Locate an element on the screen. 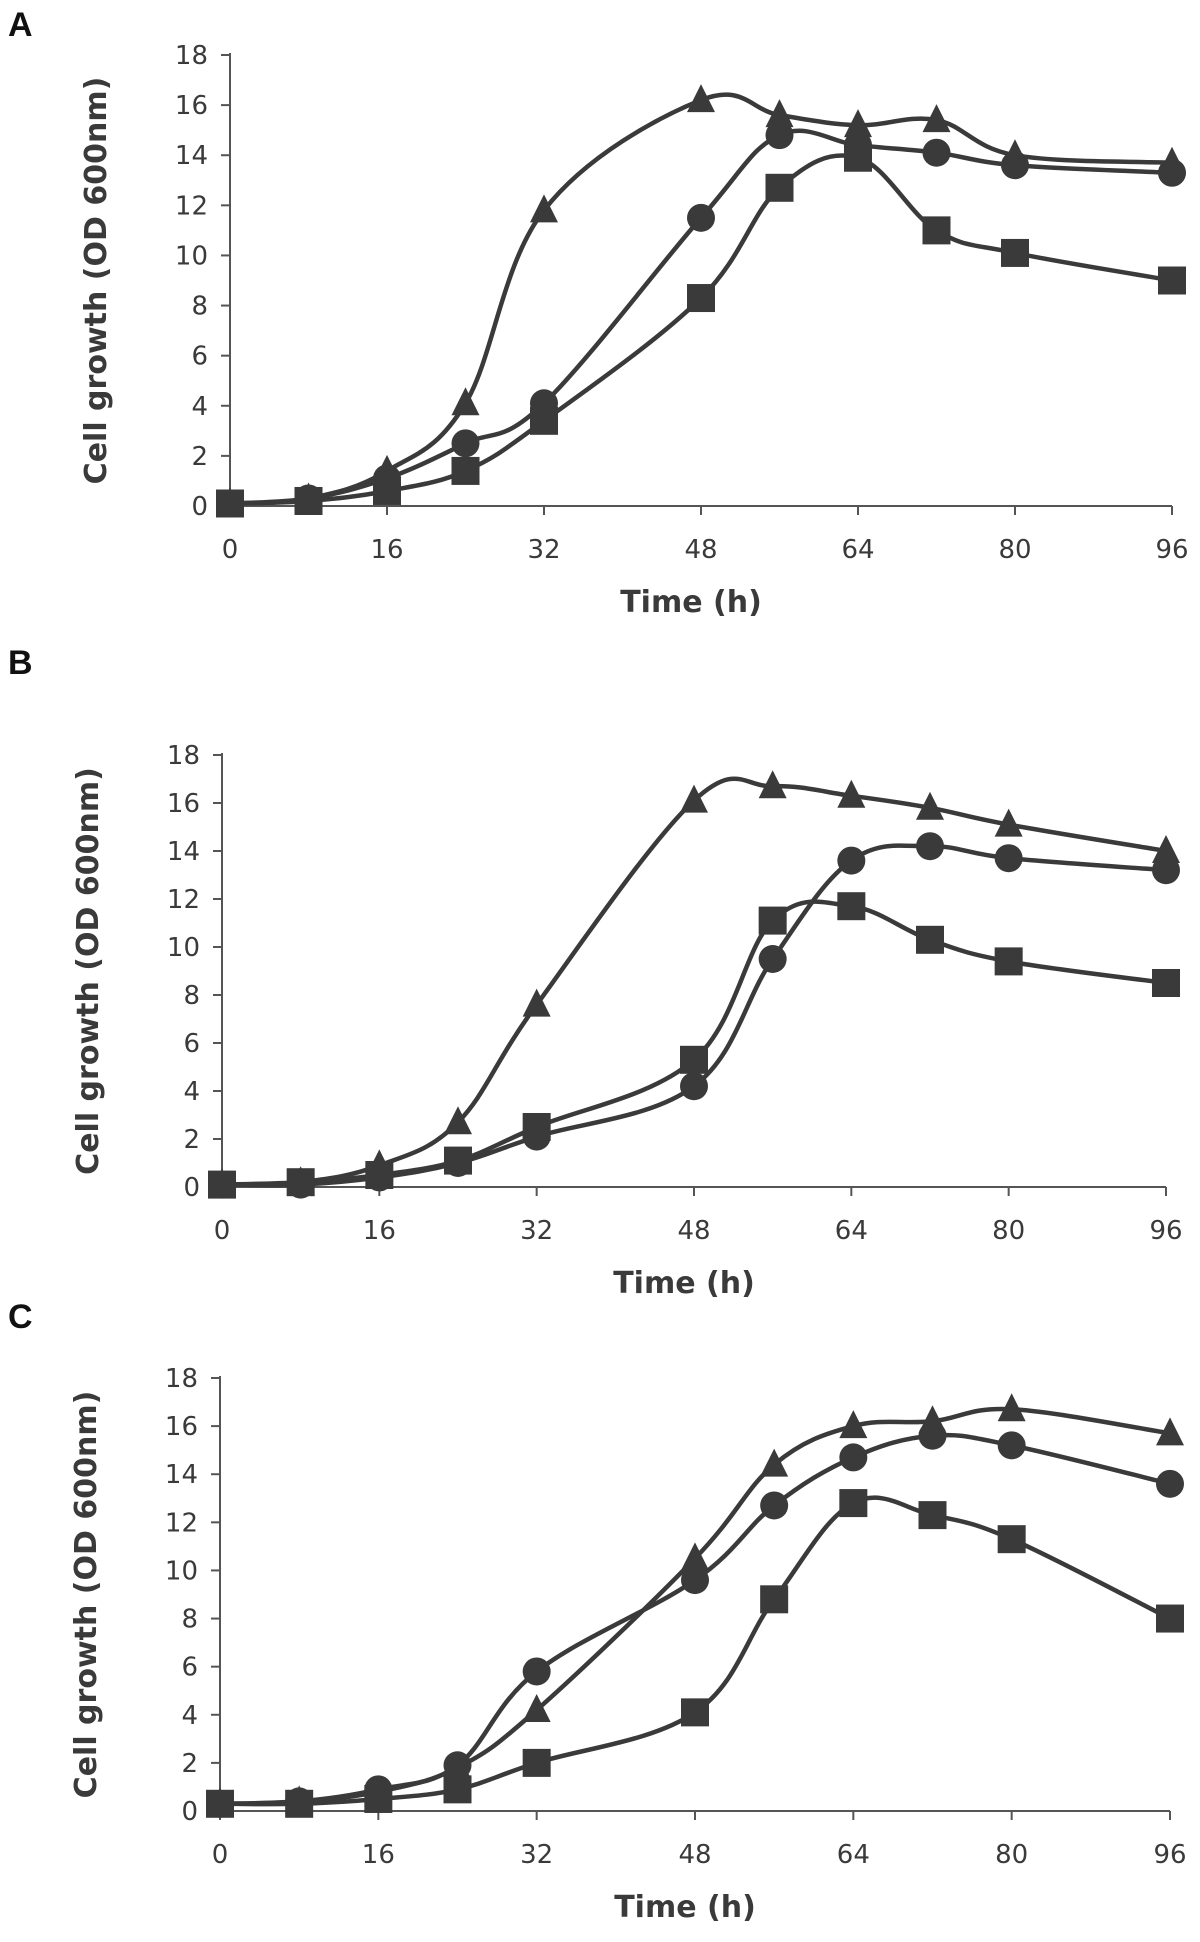 The image size is (1200, 1942). x-tick-label: 64 is located at coordinates (857, 550).